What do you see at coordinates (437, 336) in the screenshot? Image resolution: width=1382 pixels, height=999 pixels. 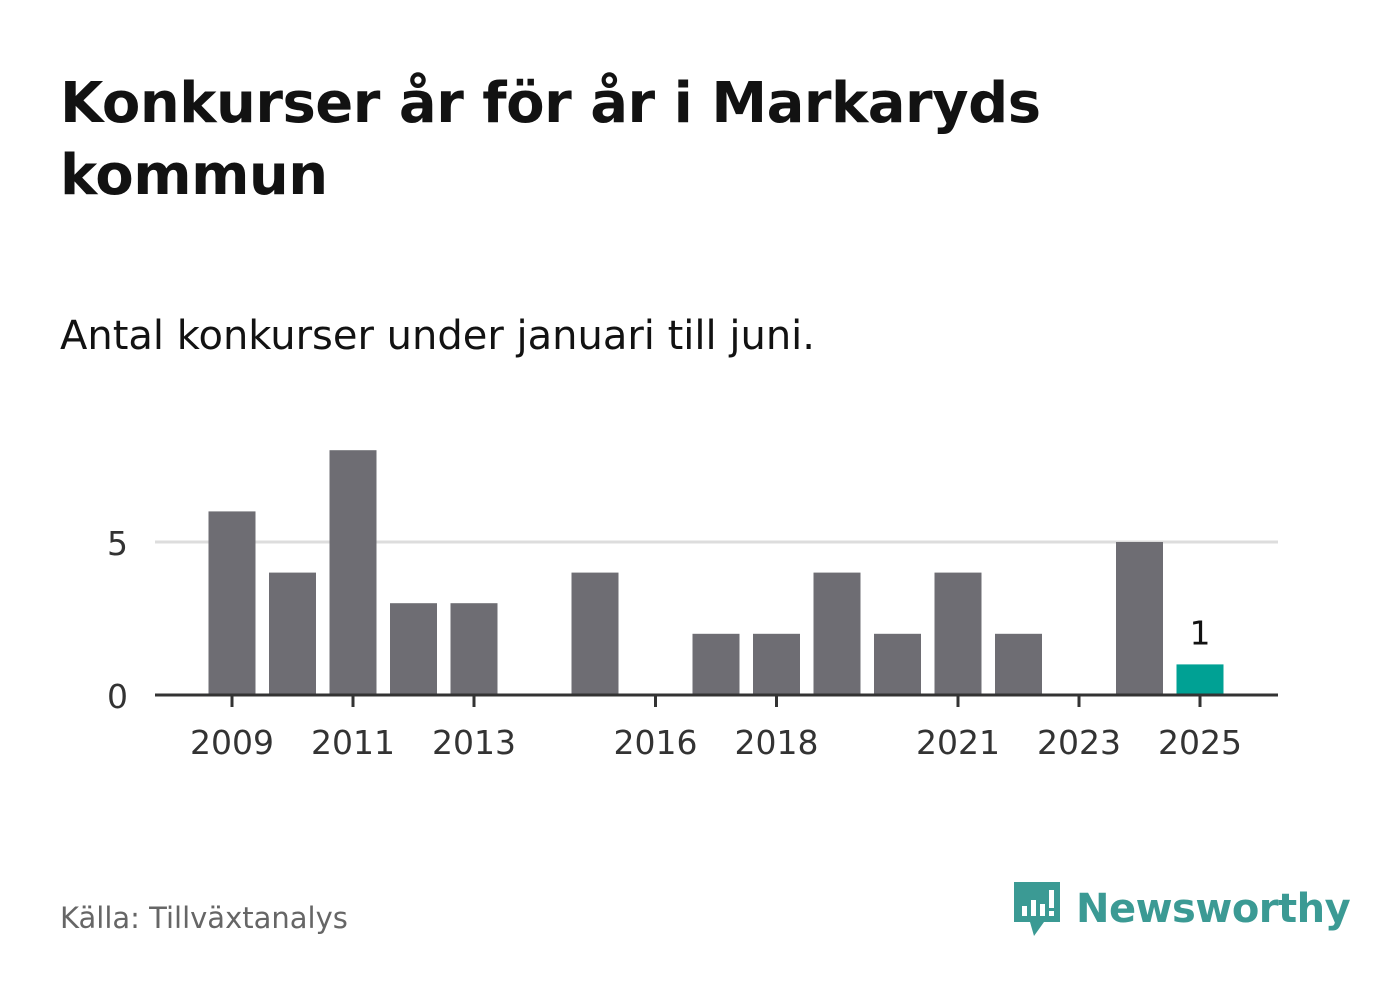 I see `chart-subtitle: Antal konkurser under januari till juni.` at bounding box center [437, 336].